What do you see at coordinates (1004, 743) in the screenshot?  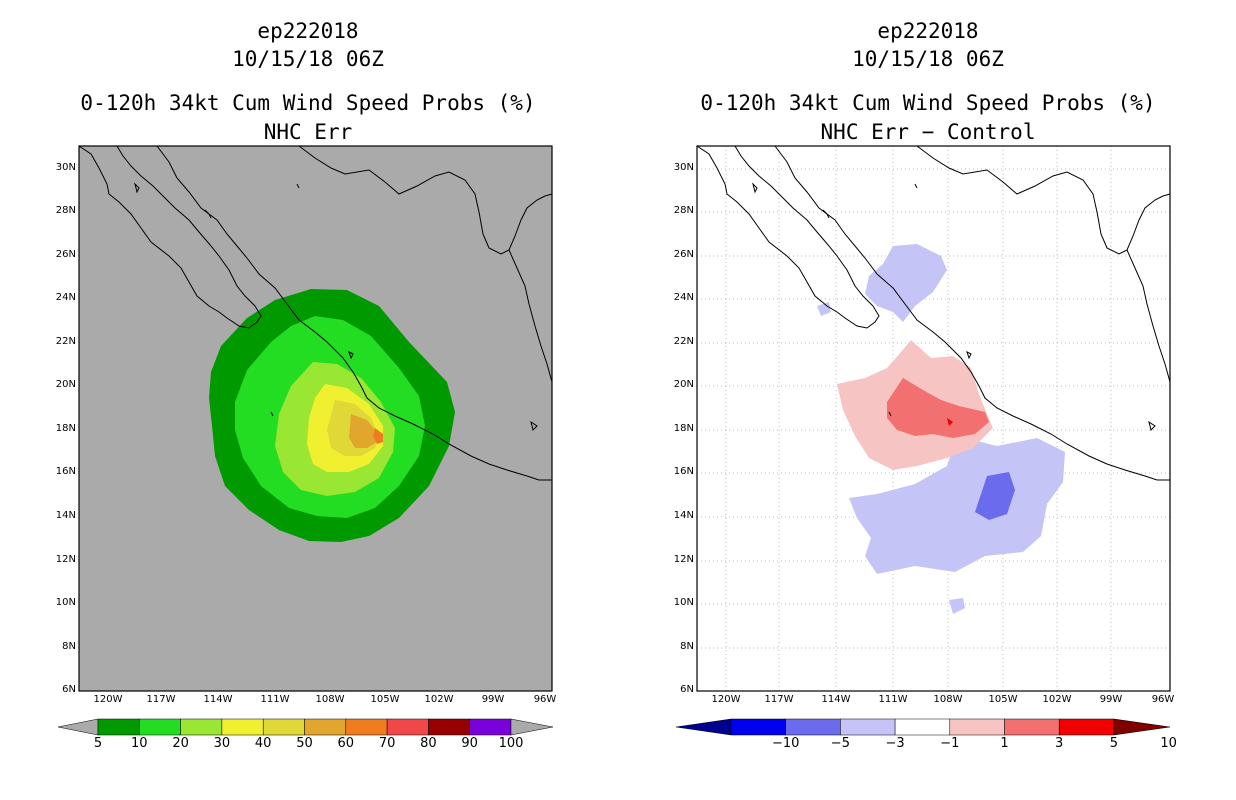 I see `colorbar-label: 1` at bounding box center [1004, 743].